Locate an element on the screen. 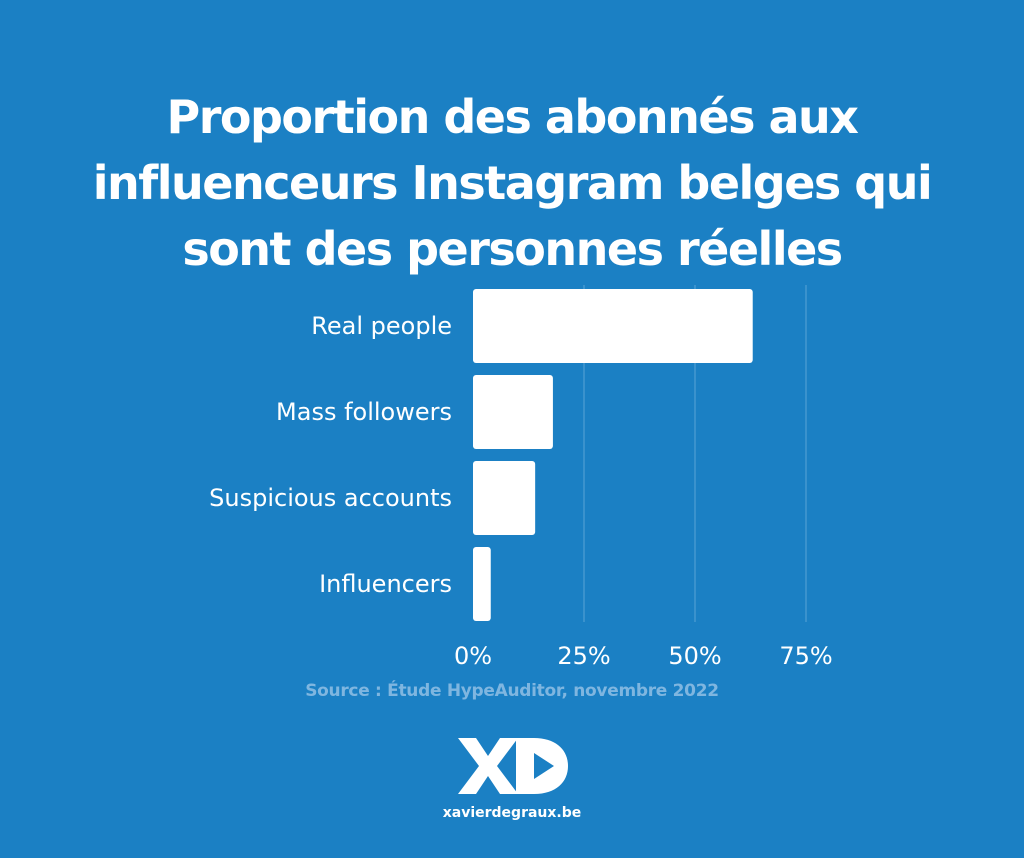 The width and height of the screenshot is (1024, 858). bar-suspicious-accounts is located at coordinates (504, 498).